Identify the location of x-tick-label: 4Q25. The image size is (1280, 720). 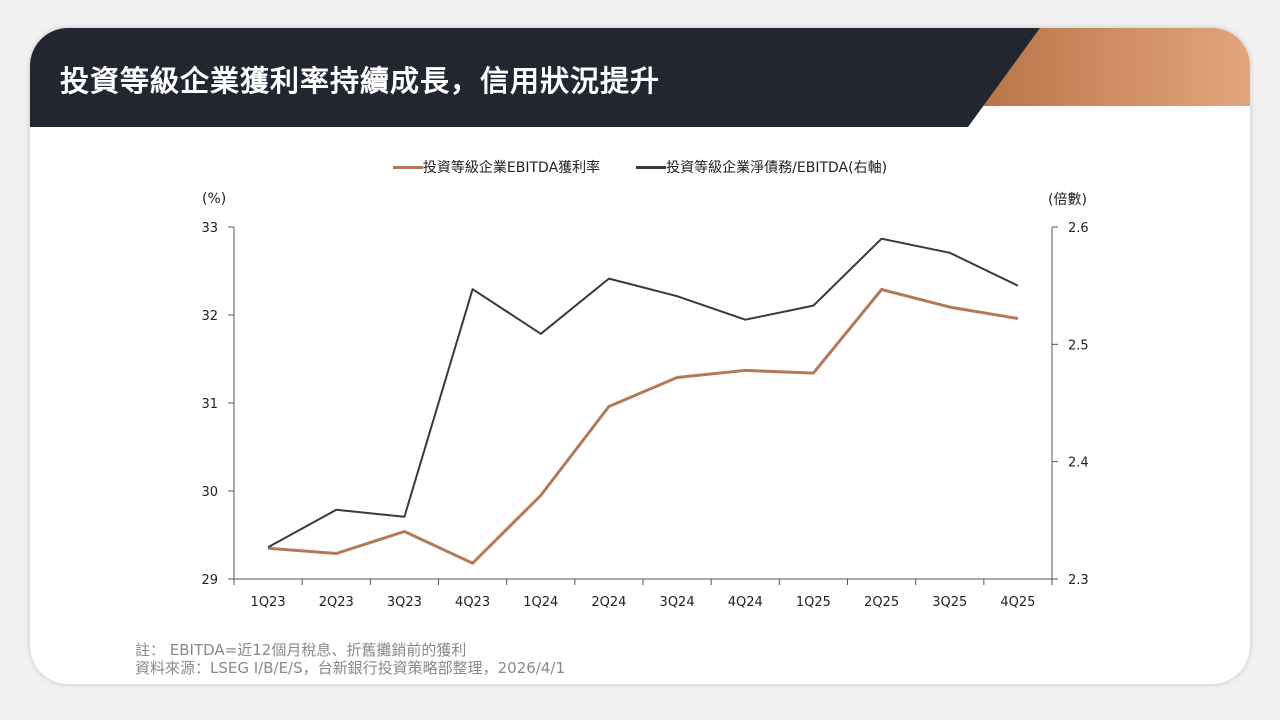
(1017, 602).